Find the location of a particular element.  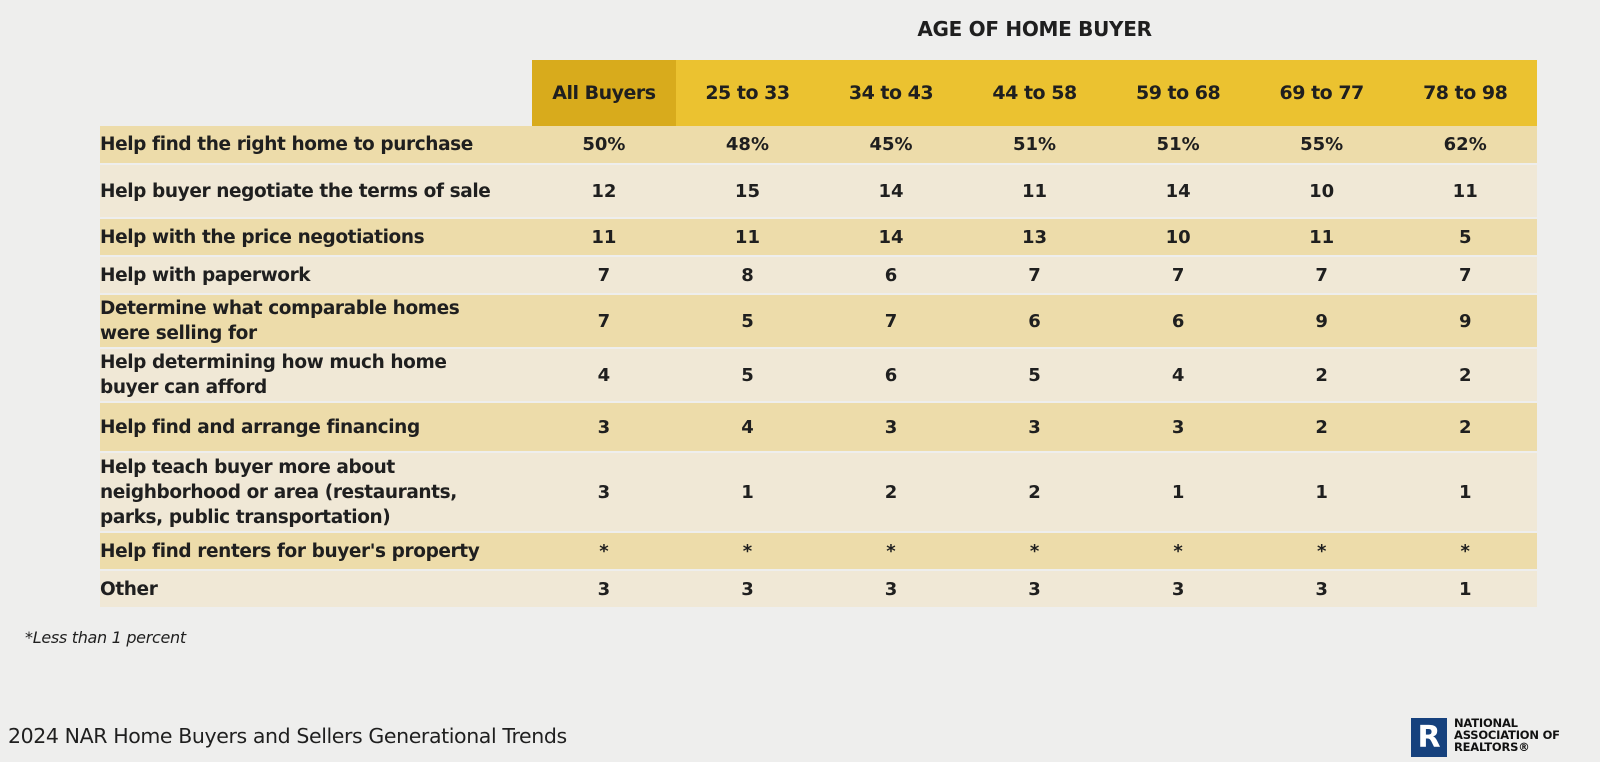

age-group-header: AGE OF HOME BUYER is located at coordinates (1034, 29).